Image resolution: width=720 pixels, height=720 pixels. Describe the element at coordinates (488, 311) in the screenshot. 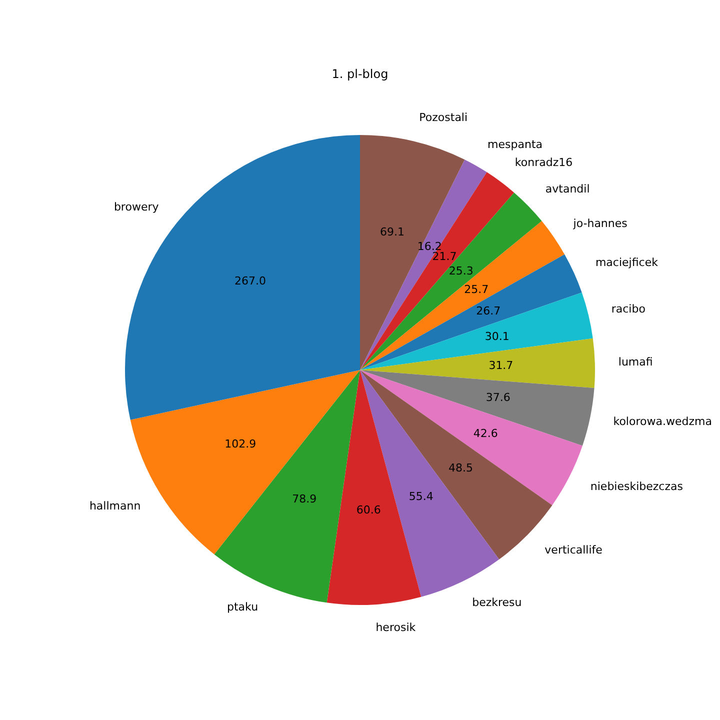

I see `data-label: 26.7` at that location.